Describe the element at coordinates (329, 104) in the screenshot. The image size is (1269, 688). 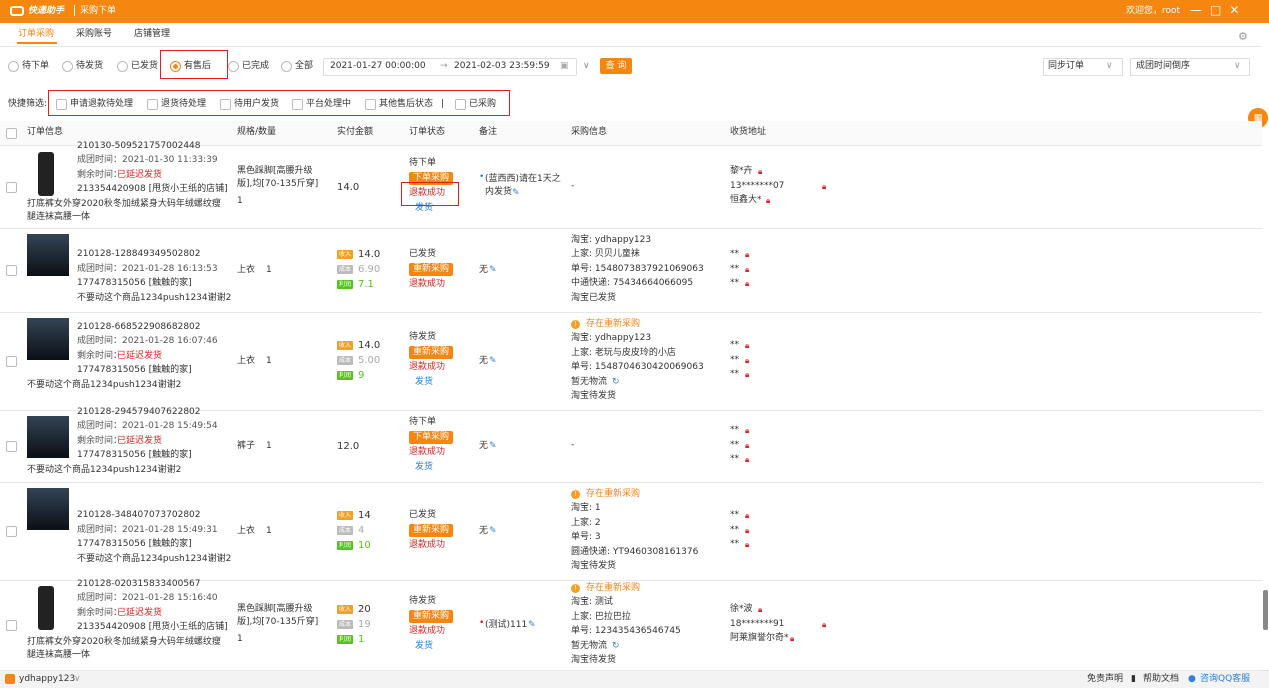
I see `quick-filter-option: 平台处理中` at that location.